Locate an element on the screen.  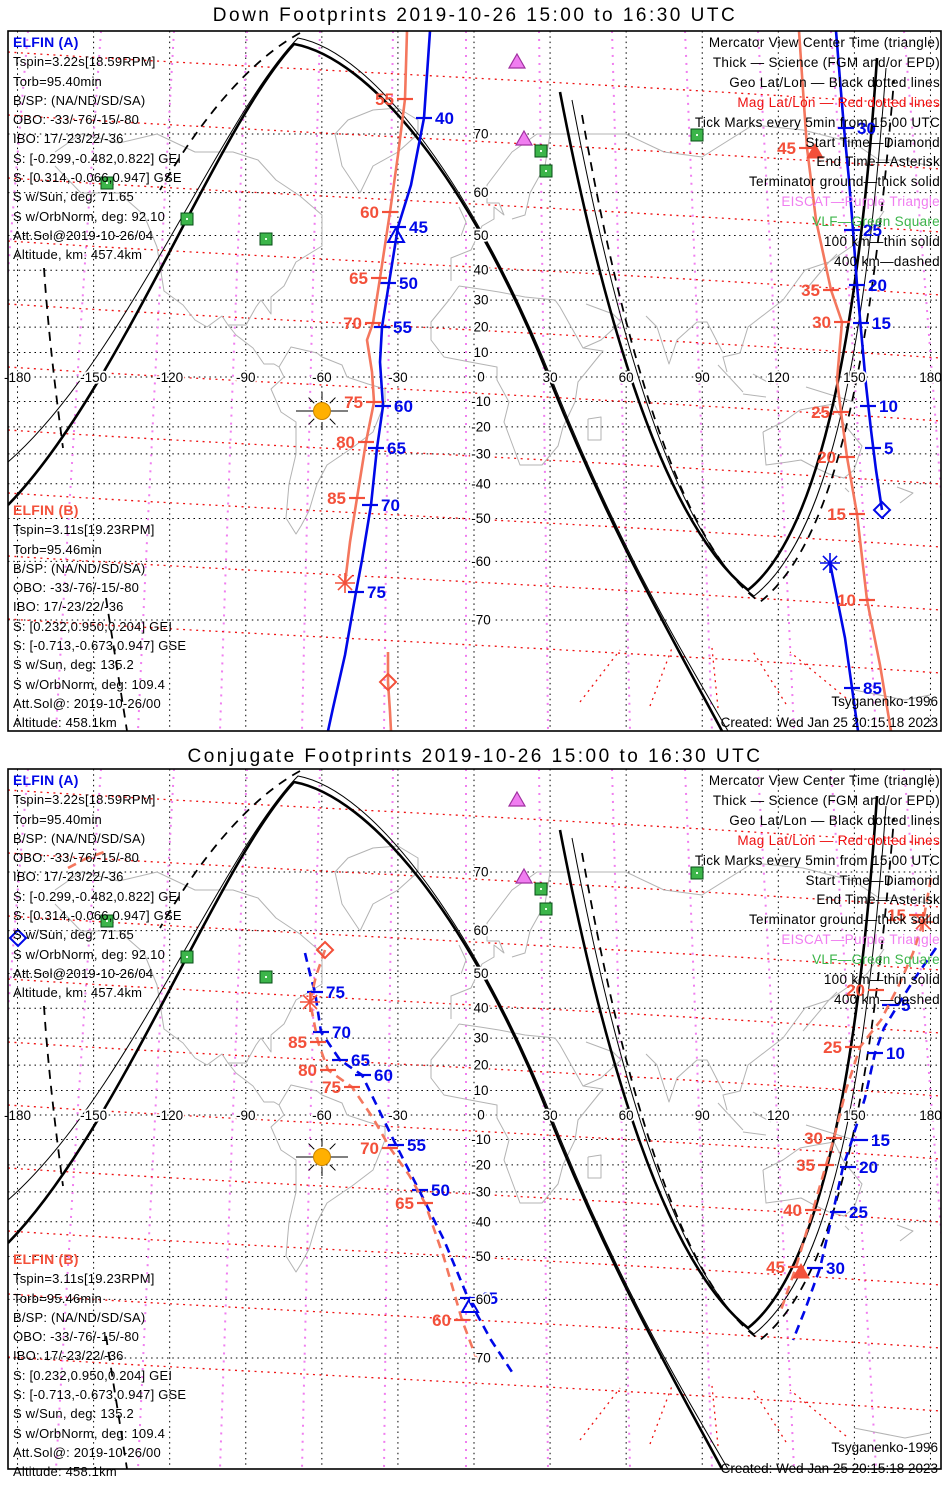
minute-tick-label: 45 is located at coordinates (786, 148).